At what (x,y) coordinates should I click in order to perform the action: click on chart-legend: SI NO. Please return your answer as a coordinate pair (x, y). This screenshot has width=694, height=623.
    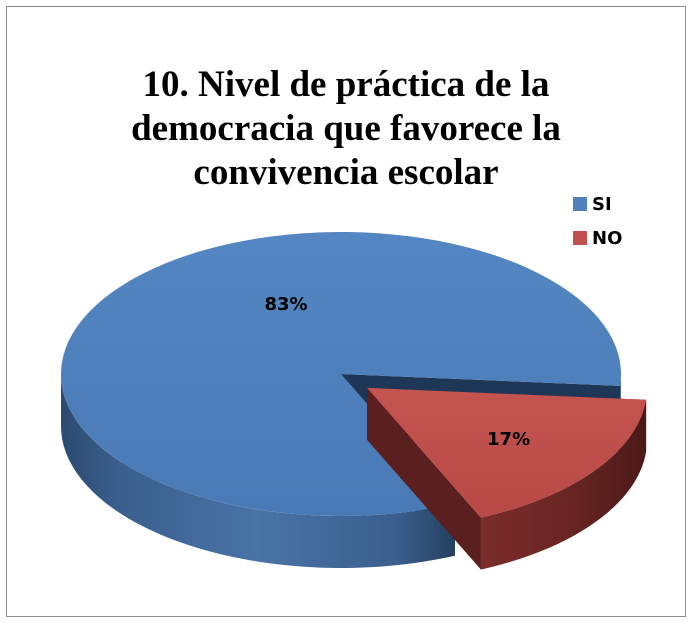
    Looking at the image, I should click on (597, 225).